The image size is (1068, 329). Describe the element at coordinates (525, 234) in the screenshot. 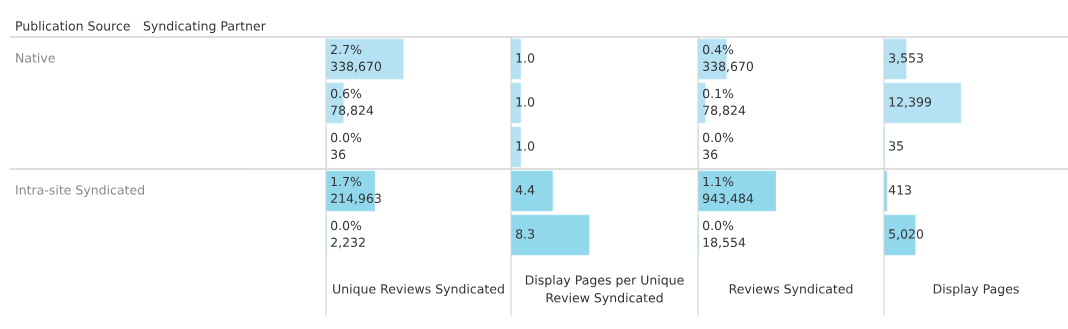

I see `data-label: 8.3` at that location.